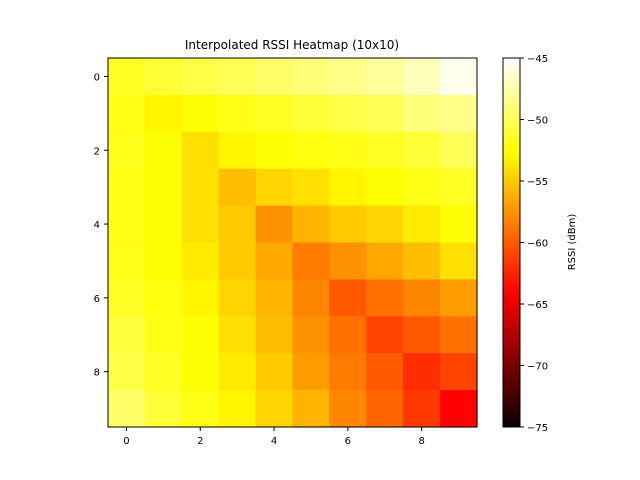  Describe the element at coordinates (274, 441) in the screenshot. I see `x-tick-label: 4` at that location.